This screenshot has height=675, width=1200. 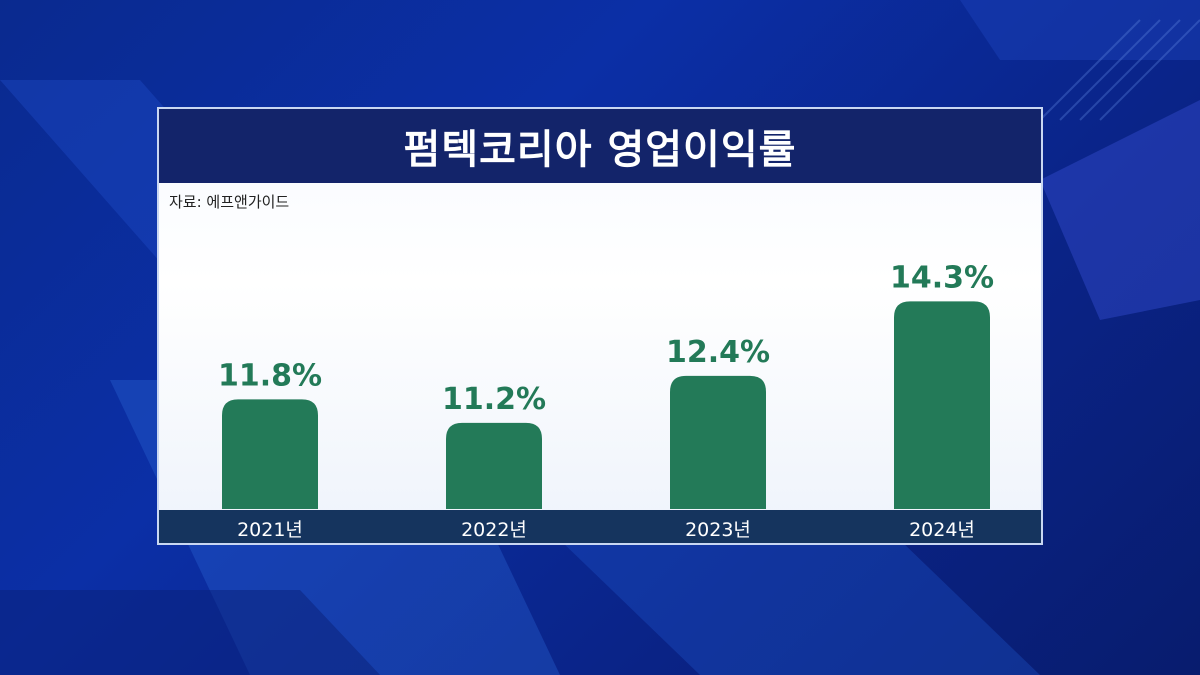 What do you see at coordinates (942, 530) in the screenshot?
I see `x-tick-label: 2024년` at bounding box center [942, 530].